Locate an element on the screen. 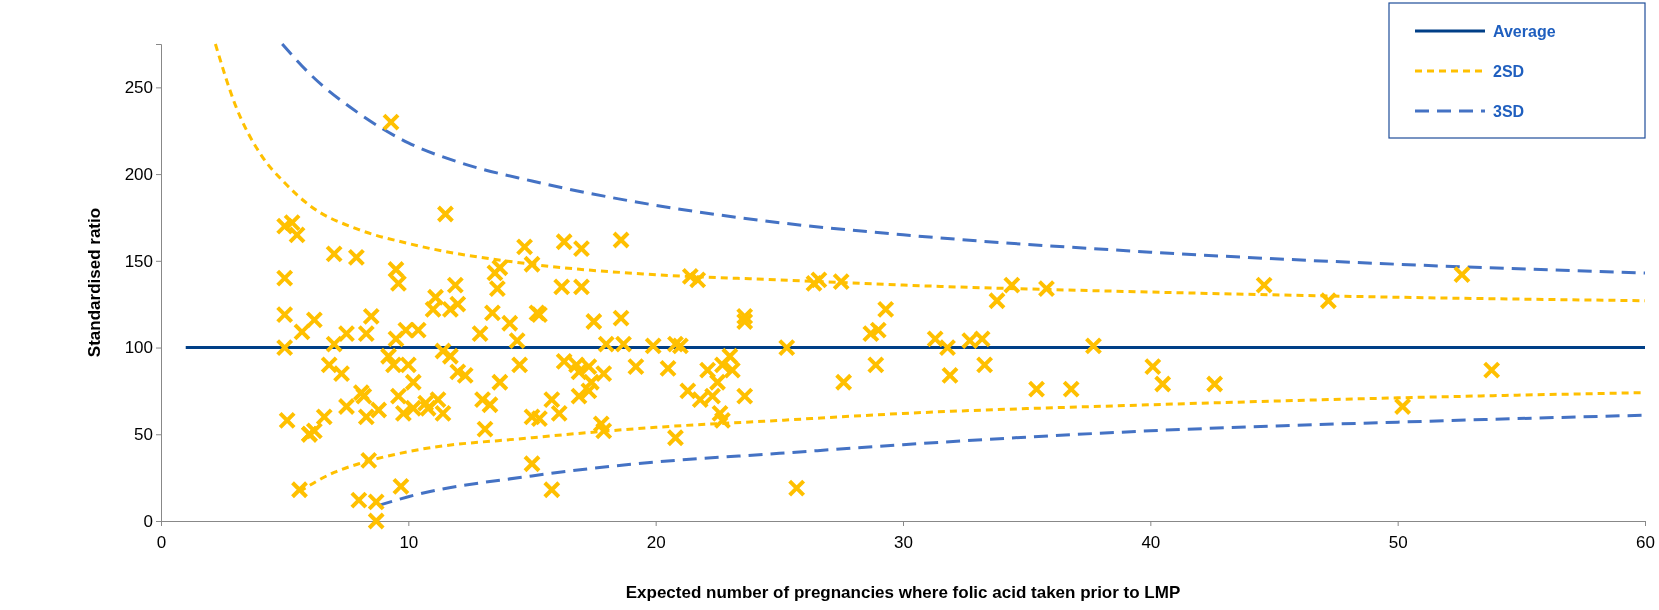 The height and width of the screenshot is (610, 1659). legend-label: Average is located at coordinates (1524, 31).